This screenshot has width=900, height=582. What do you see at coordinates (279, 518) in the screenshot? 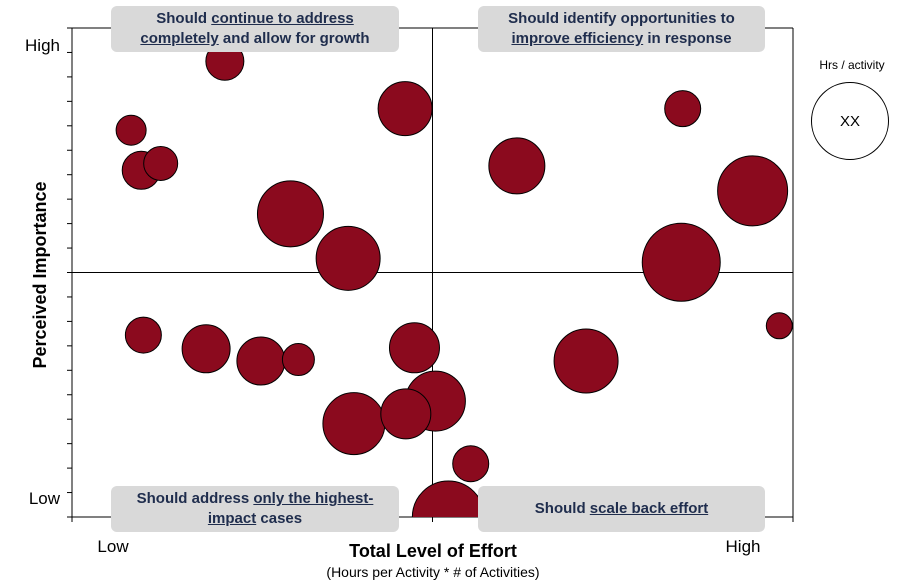
I see `annotation-segment: cases` at bounding box center [279, 518].